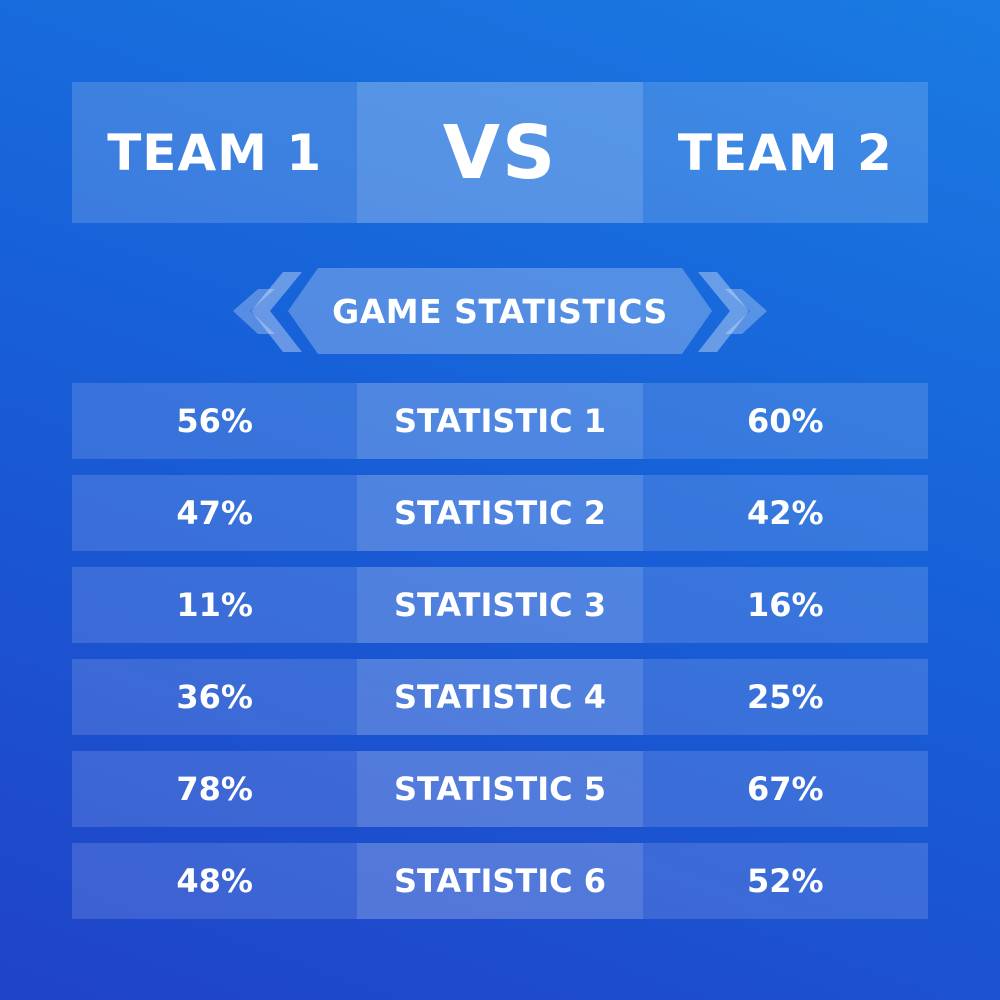 The image size is (1000, 1000). I want to click on banner-shape, so click(500, 311).